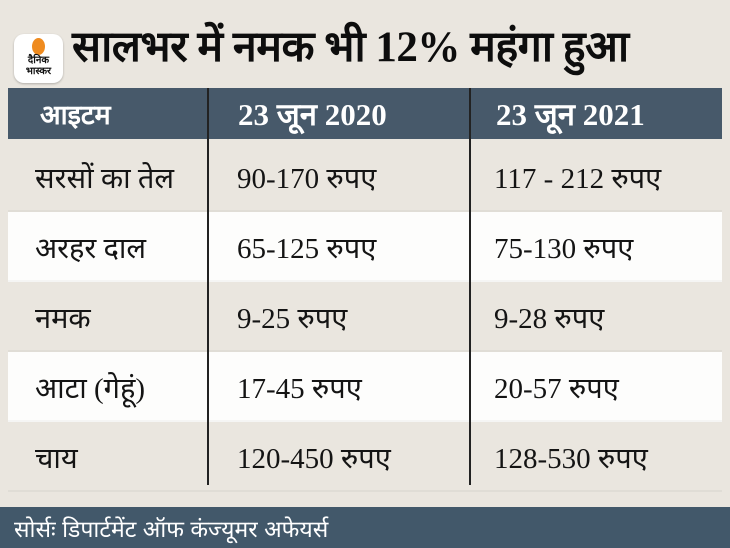  What do you see at coordinates (314, 458) in the screenshot?
I see `price-2020-cell: 120-450 रुपए` at bounding box center [314, 458].